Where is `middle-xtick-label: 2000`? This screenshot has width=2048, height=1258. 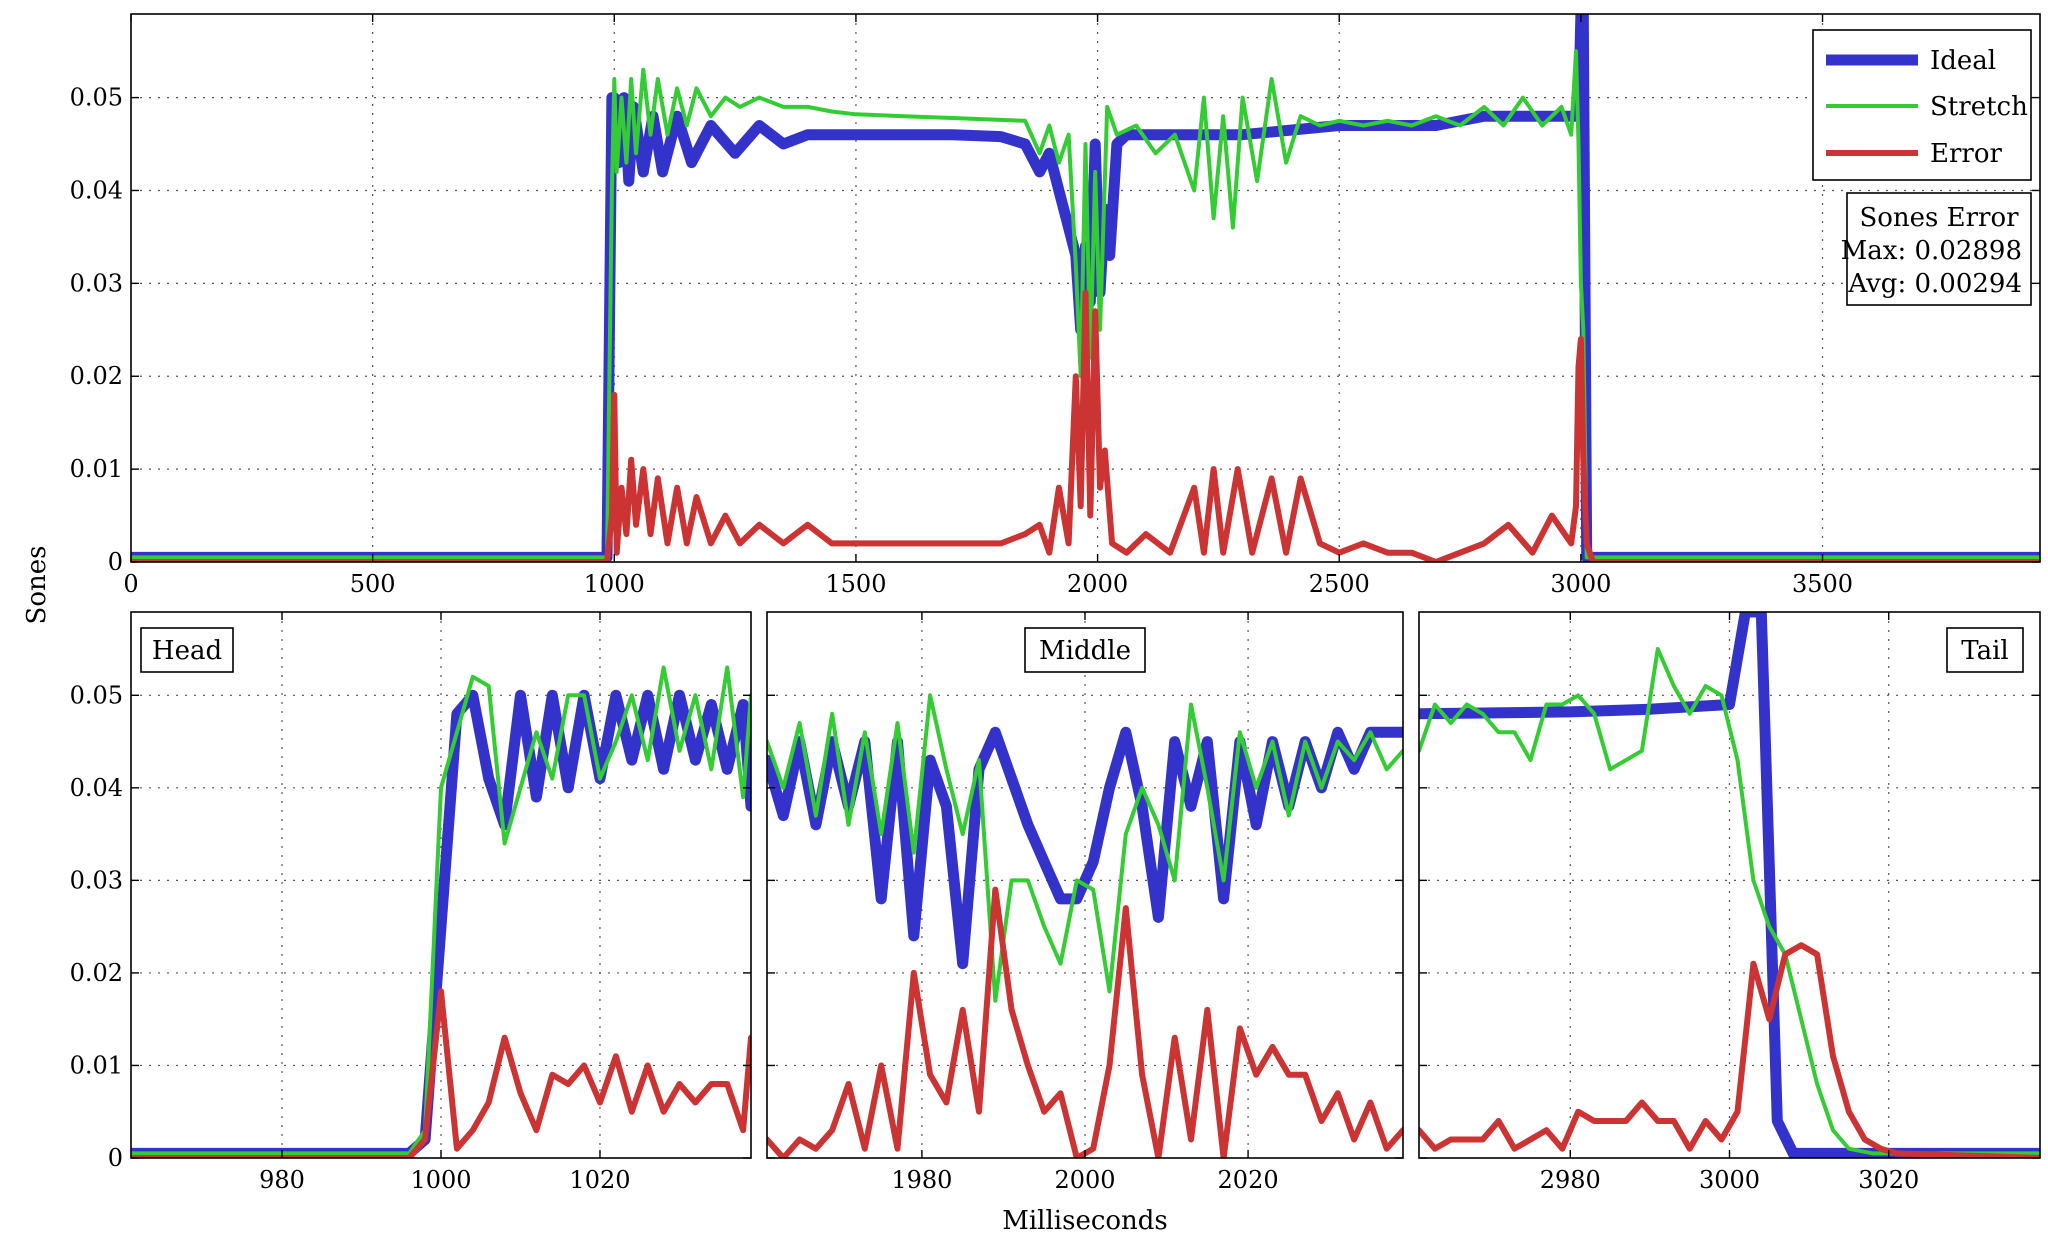 middle-xtick-label: 2000 is located at coordinates (1084, 1180).